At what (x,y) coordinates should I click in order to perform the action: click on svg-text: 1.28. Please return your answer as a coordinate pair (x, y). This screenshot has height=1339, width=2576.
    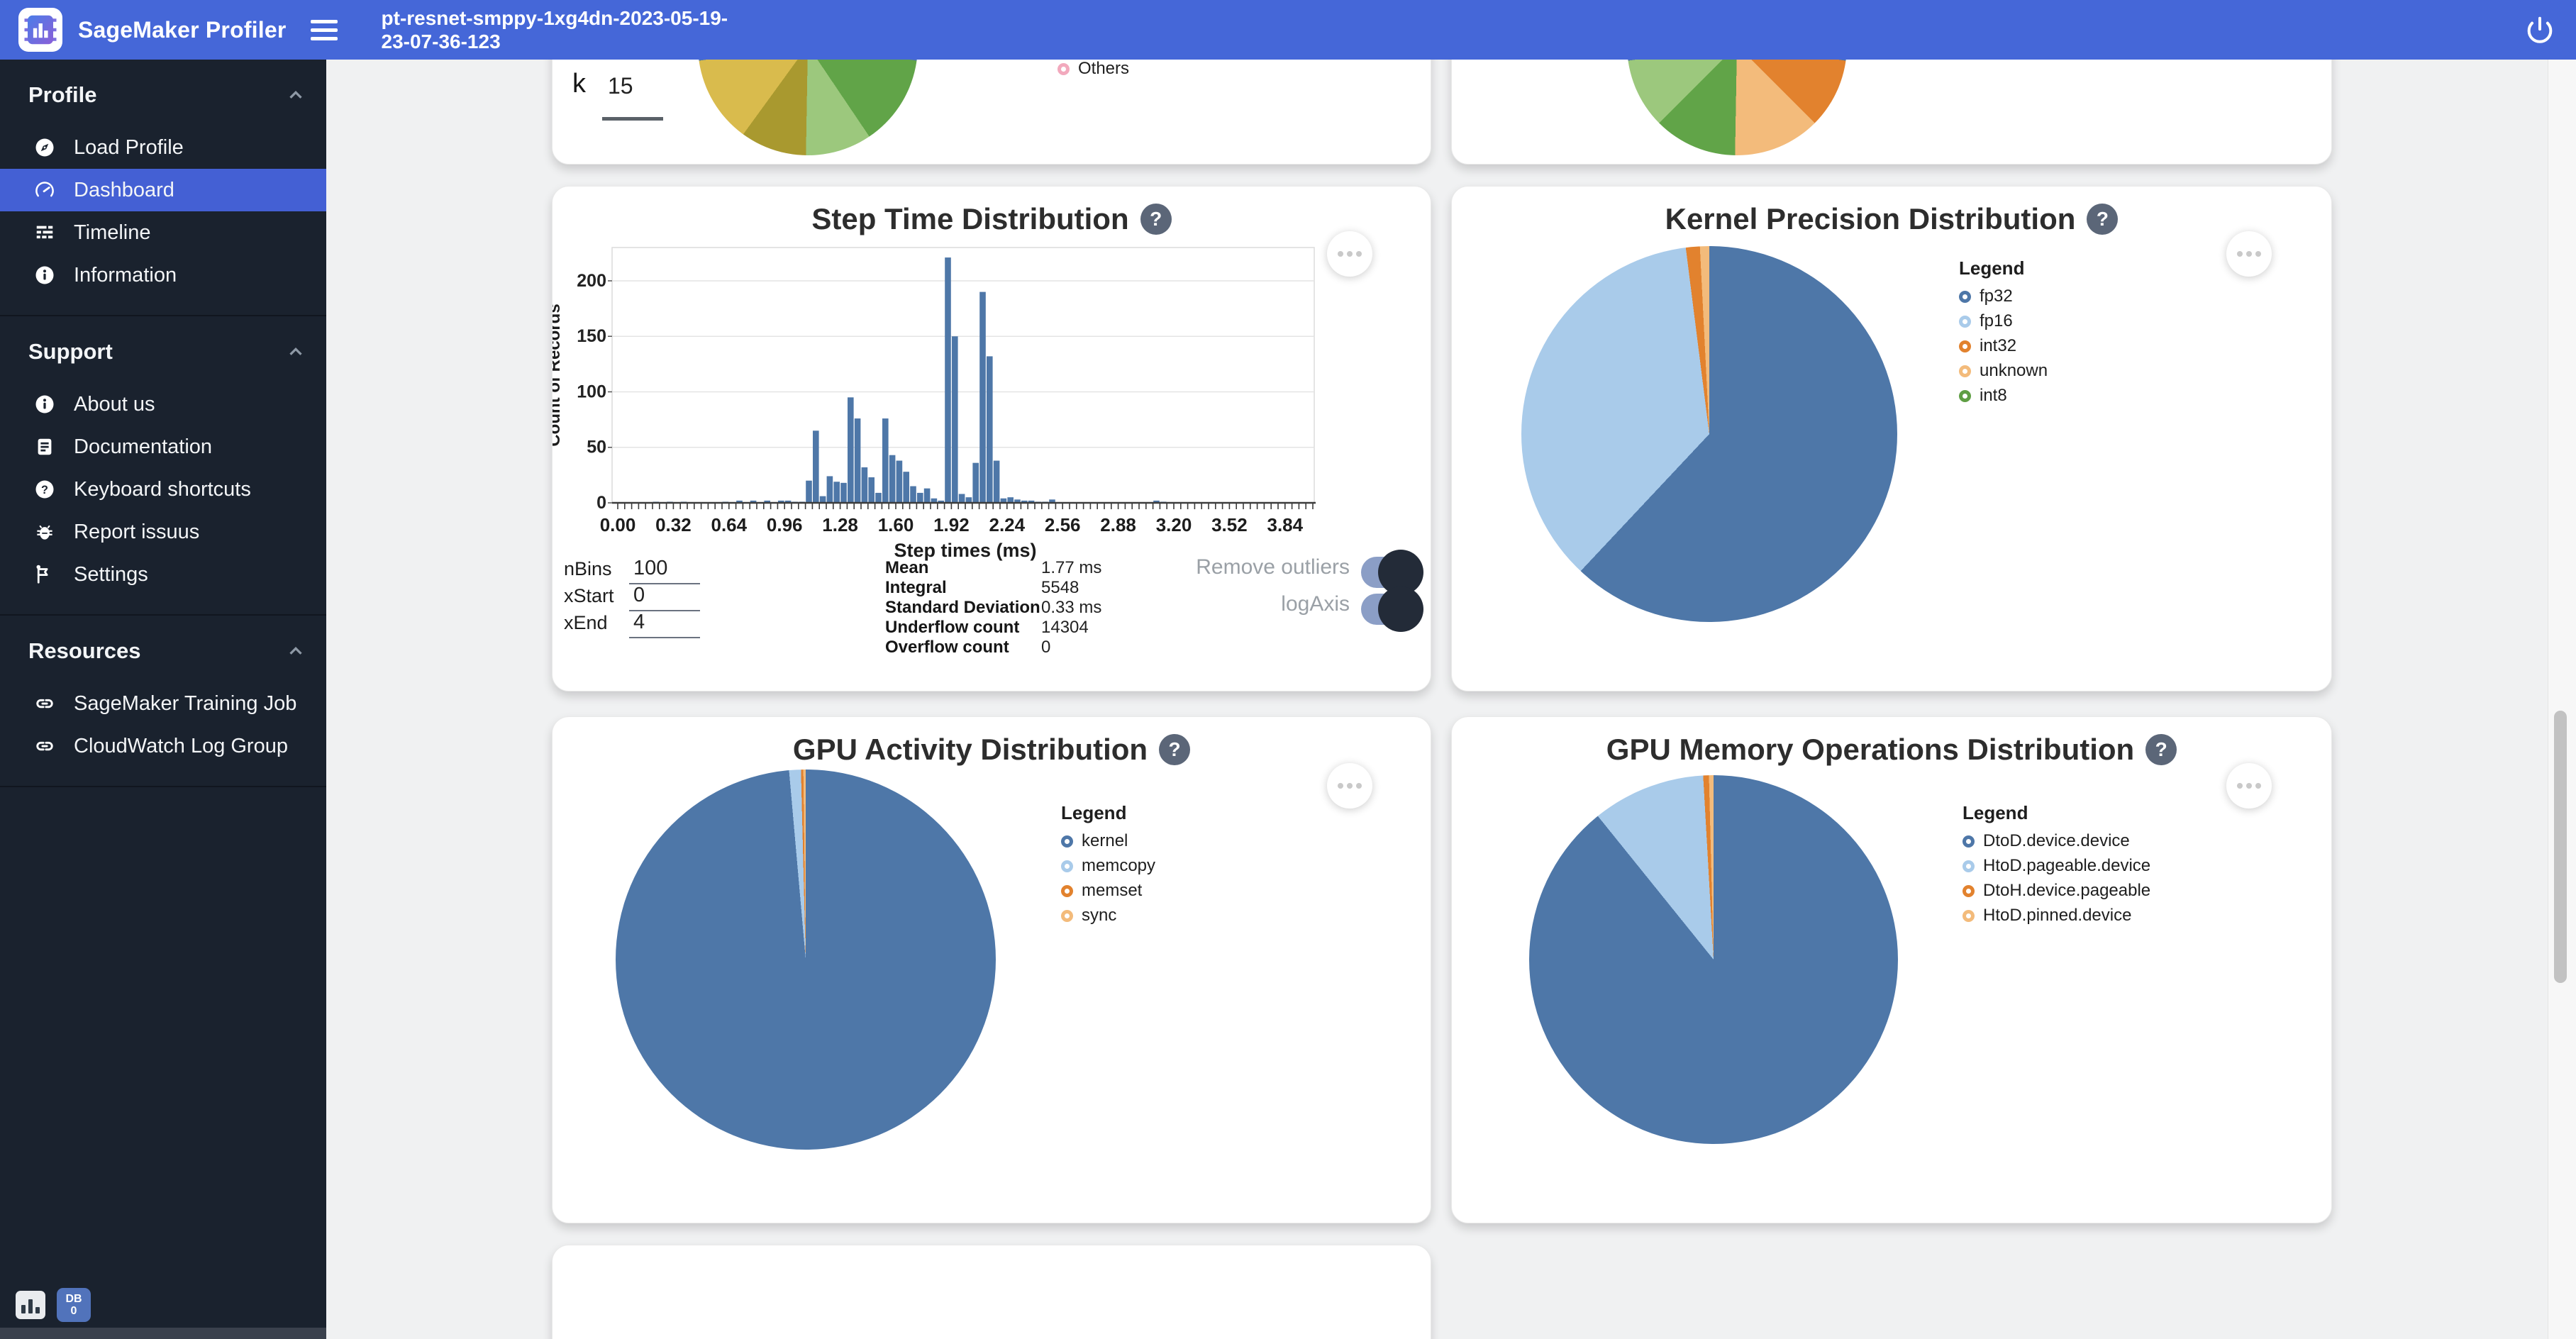
    Looking at the image, I should click on (840, 524).